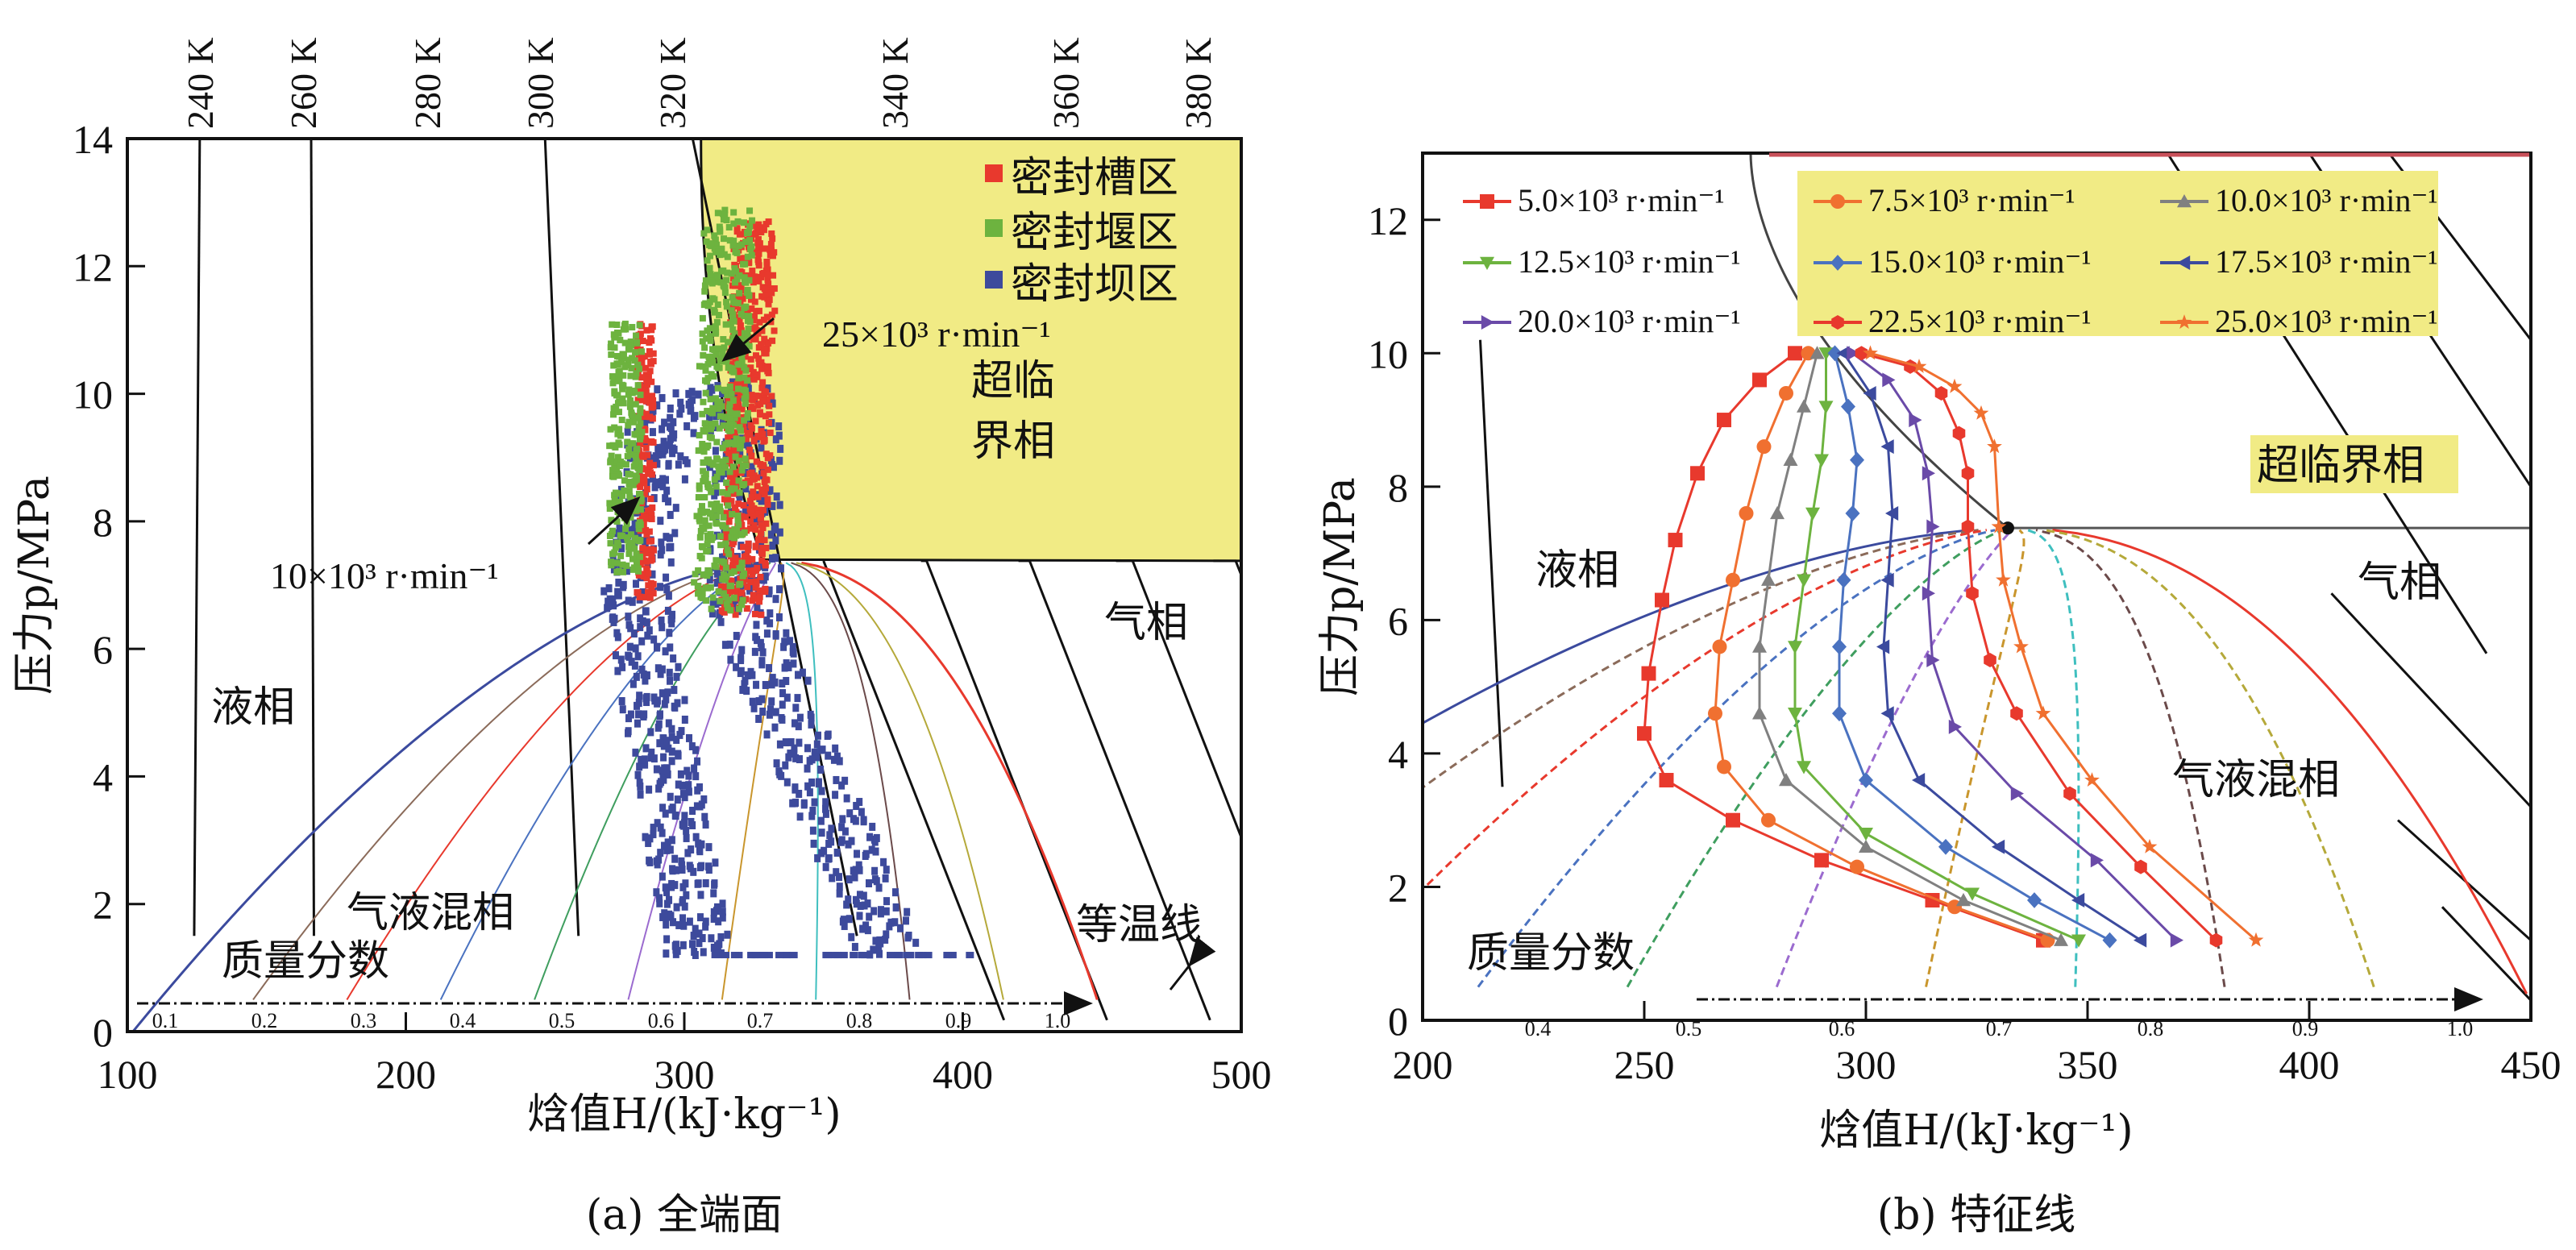 The height and width of the screenshot is (1250, 2576). What do you see at coordinates (684, 1074) in the screenshot?
I see `x-tick-label-a: 300` at bounding box center [684, 1074].